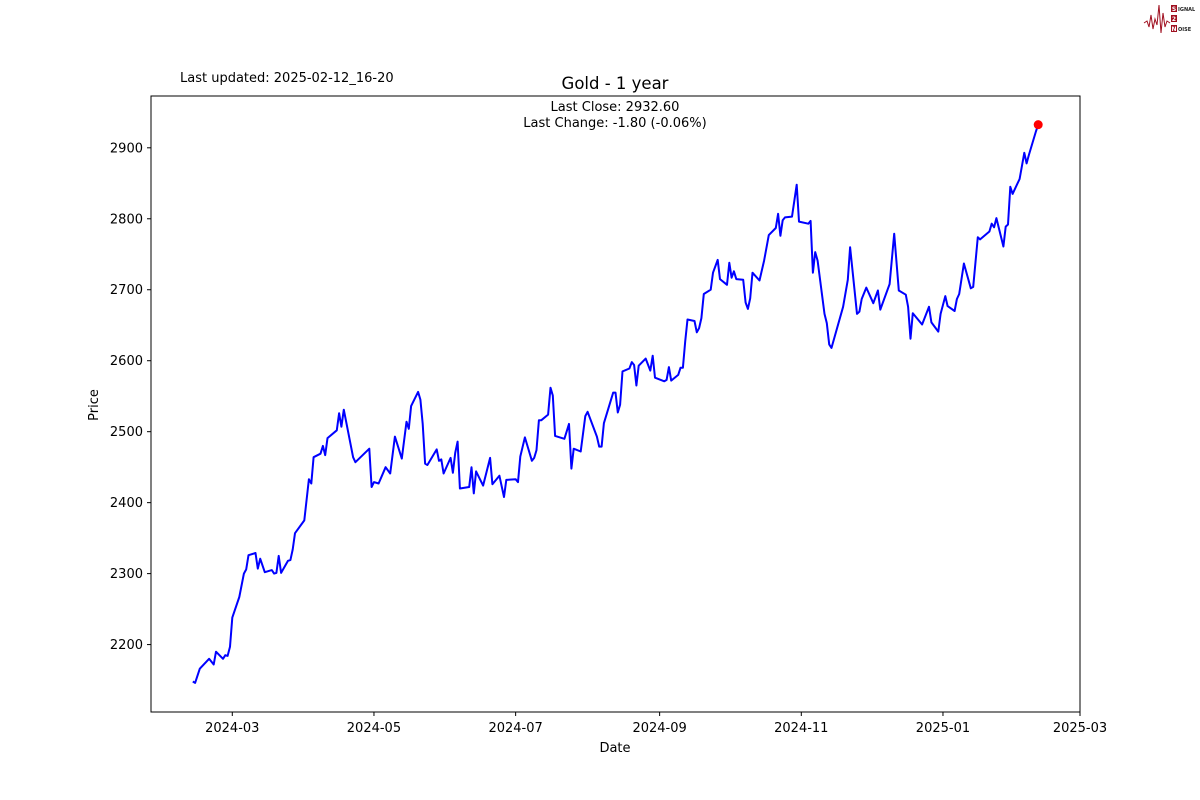  I want to click on svg-text: IGNAL, so click(1186, 10).